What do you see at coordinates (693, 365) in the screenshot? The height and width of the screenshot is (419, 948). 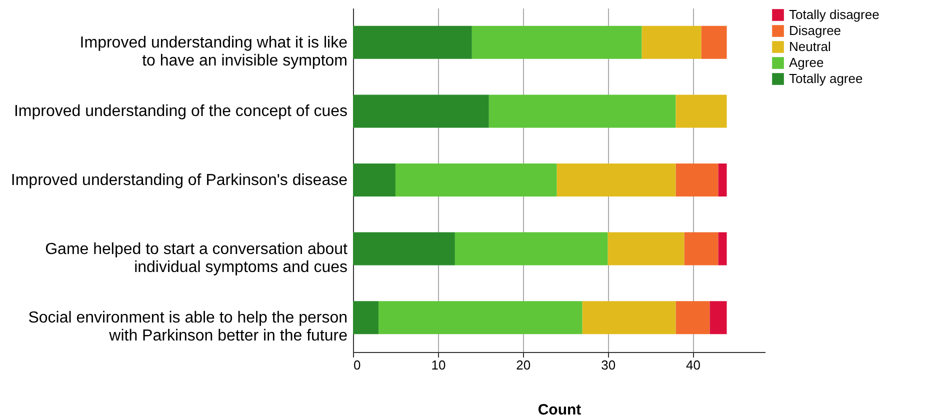 I see `x-tick-label: 40` at bounding box center [693, 365].